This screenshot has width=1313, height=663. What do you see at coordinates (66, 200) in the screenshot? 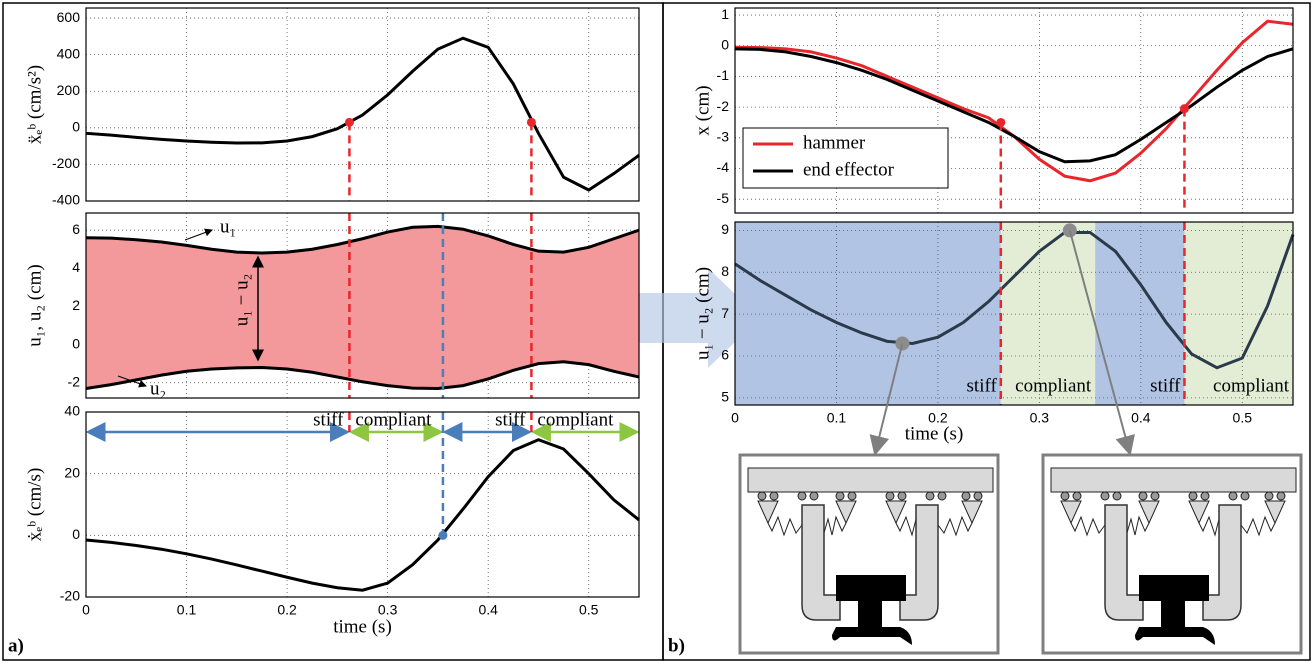
I see `y-tick-label: -400` at bounding box center [66, 200].